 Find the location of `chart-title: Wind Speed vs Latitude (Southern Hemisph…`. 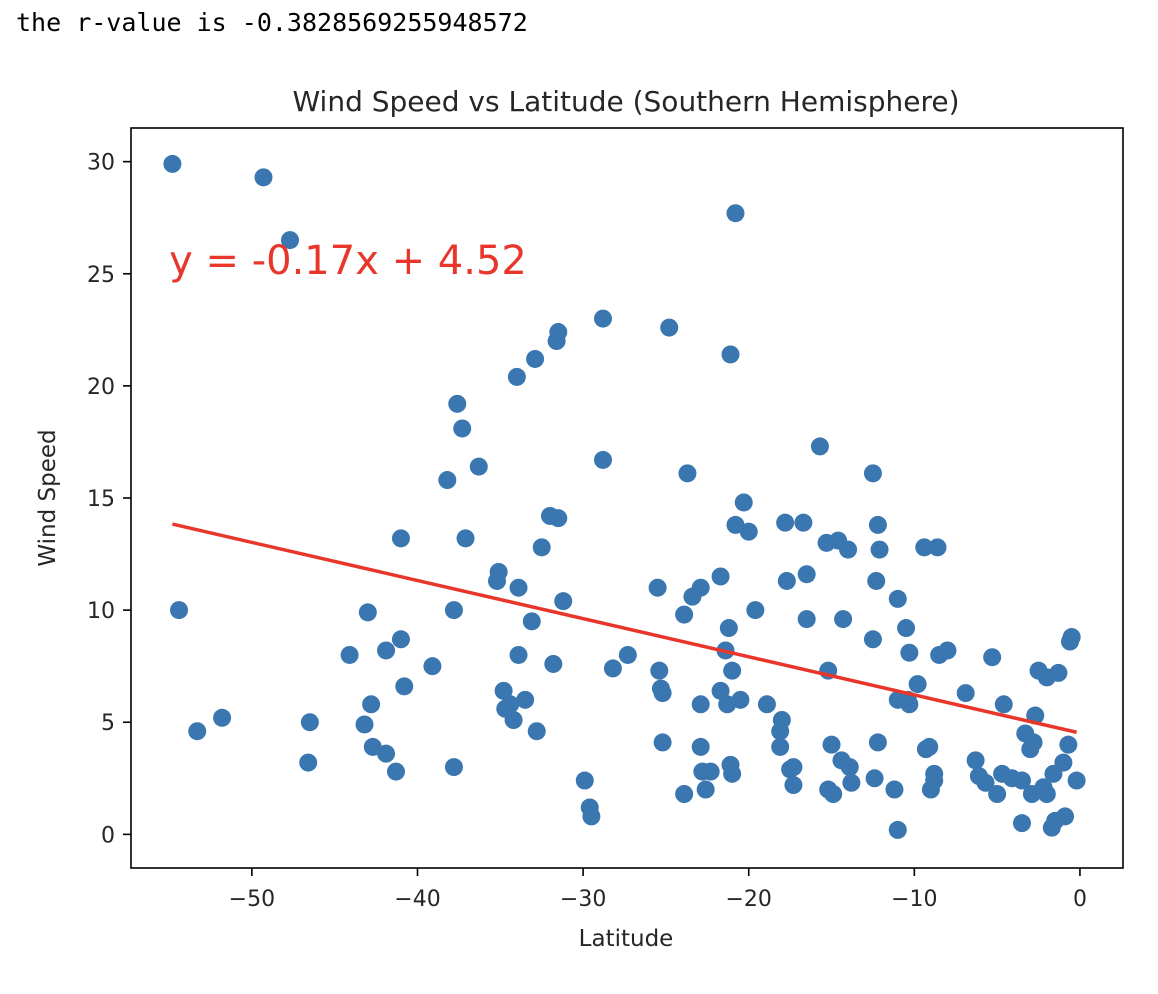

chart-title: Wind Speed vs Latitude (Southern Hemisph… is located at coordinates (625, 101).